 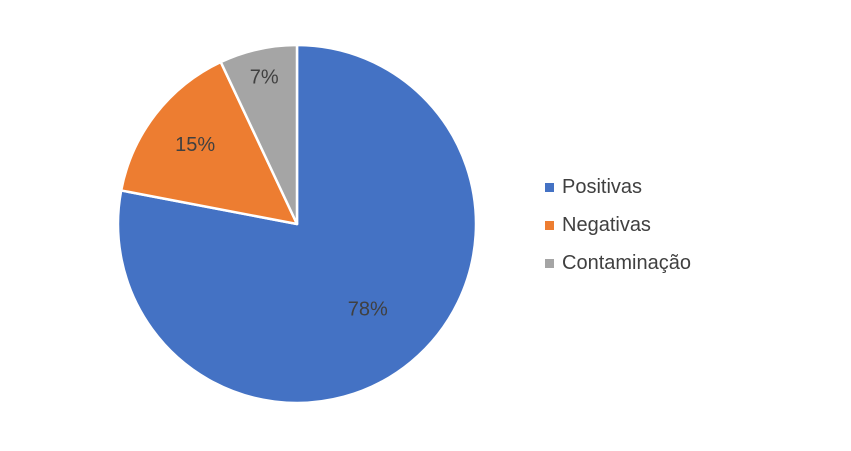 I want to click on pie-slice-negativas, so click(x=209, y=143).